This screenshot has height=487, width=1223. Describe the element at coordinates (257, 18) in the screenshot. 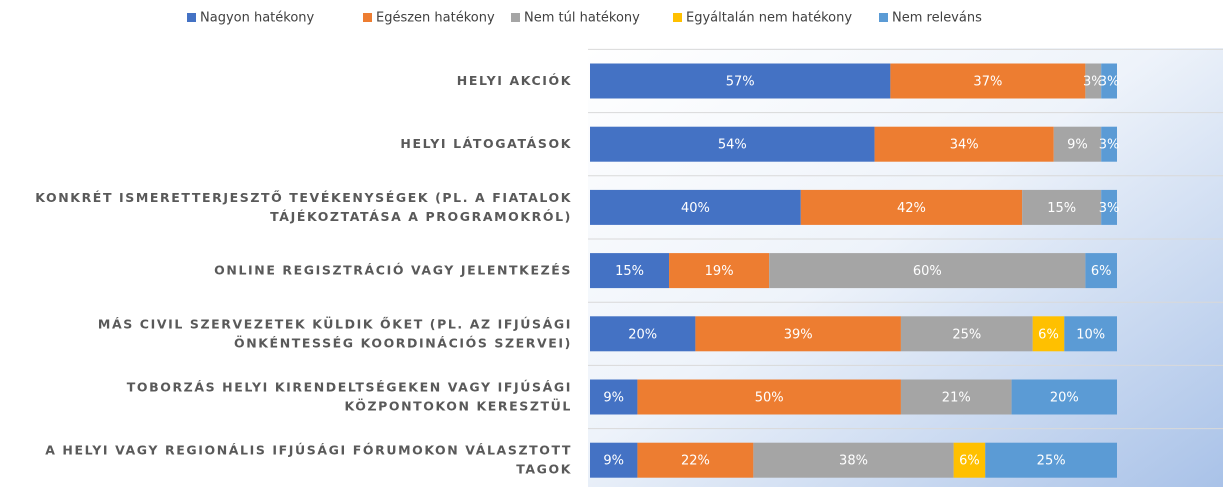

I see `legend-label: Nagyon hatékony` at that location.